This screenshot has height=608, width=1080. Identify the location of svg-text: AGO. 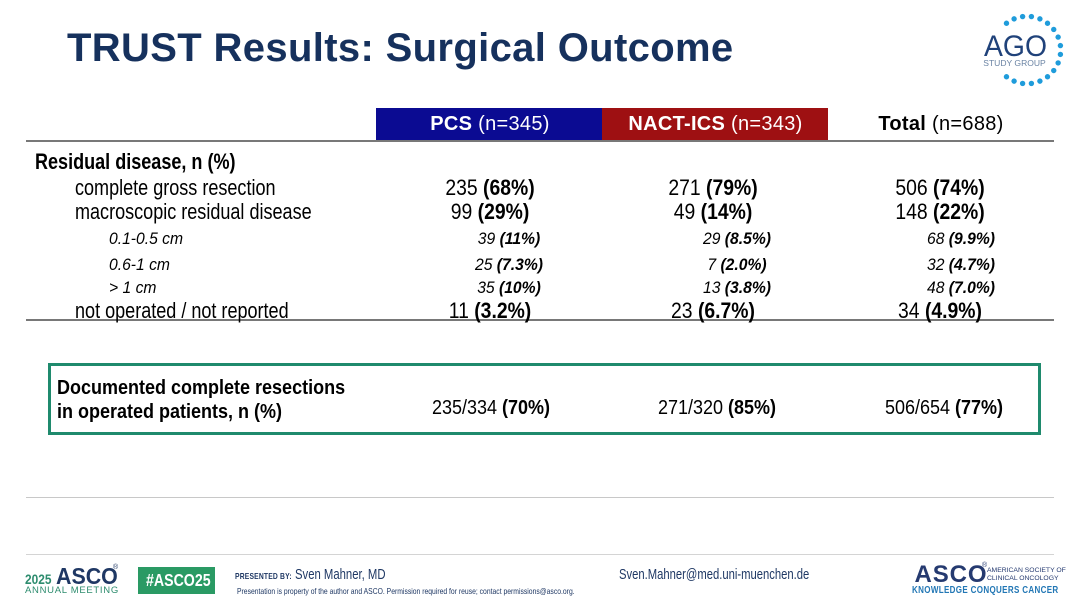
(1015, 46).